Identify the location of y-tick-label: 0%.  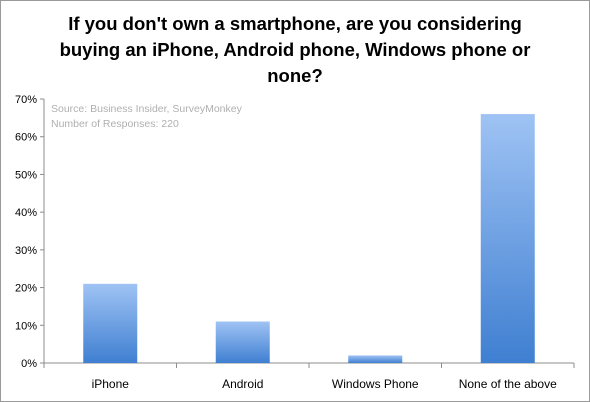
(29, 364).